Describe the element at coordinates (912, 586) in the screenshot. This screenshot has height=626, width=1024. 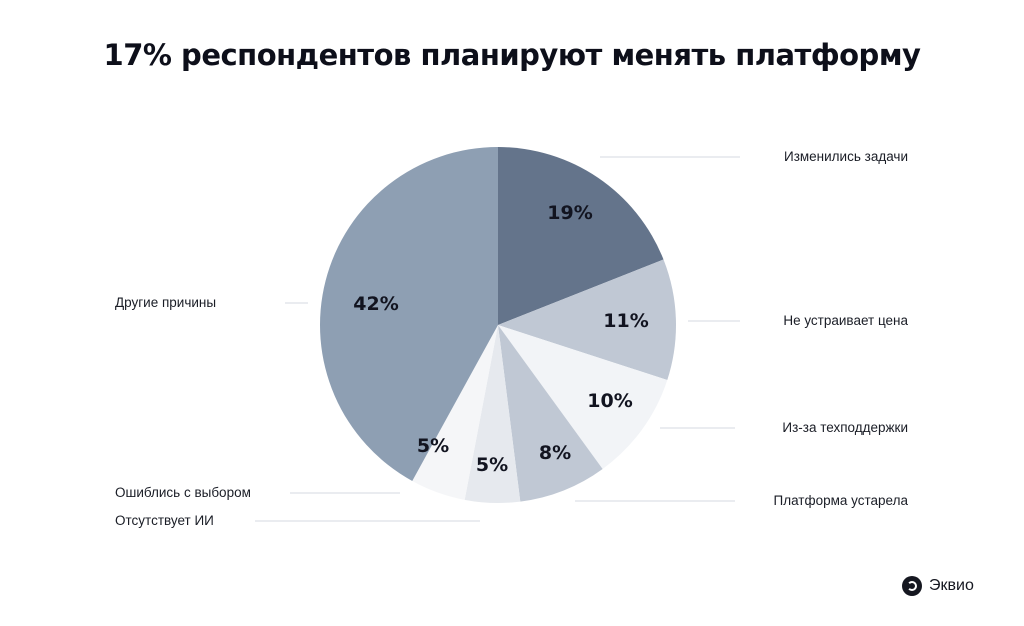
I see `logo-icon` at that location.